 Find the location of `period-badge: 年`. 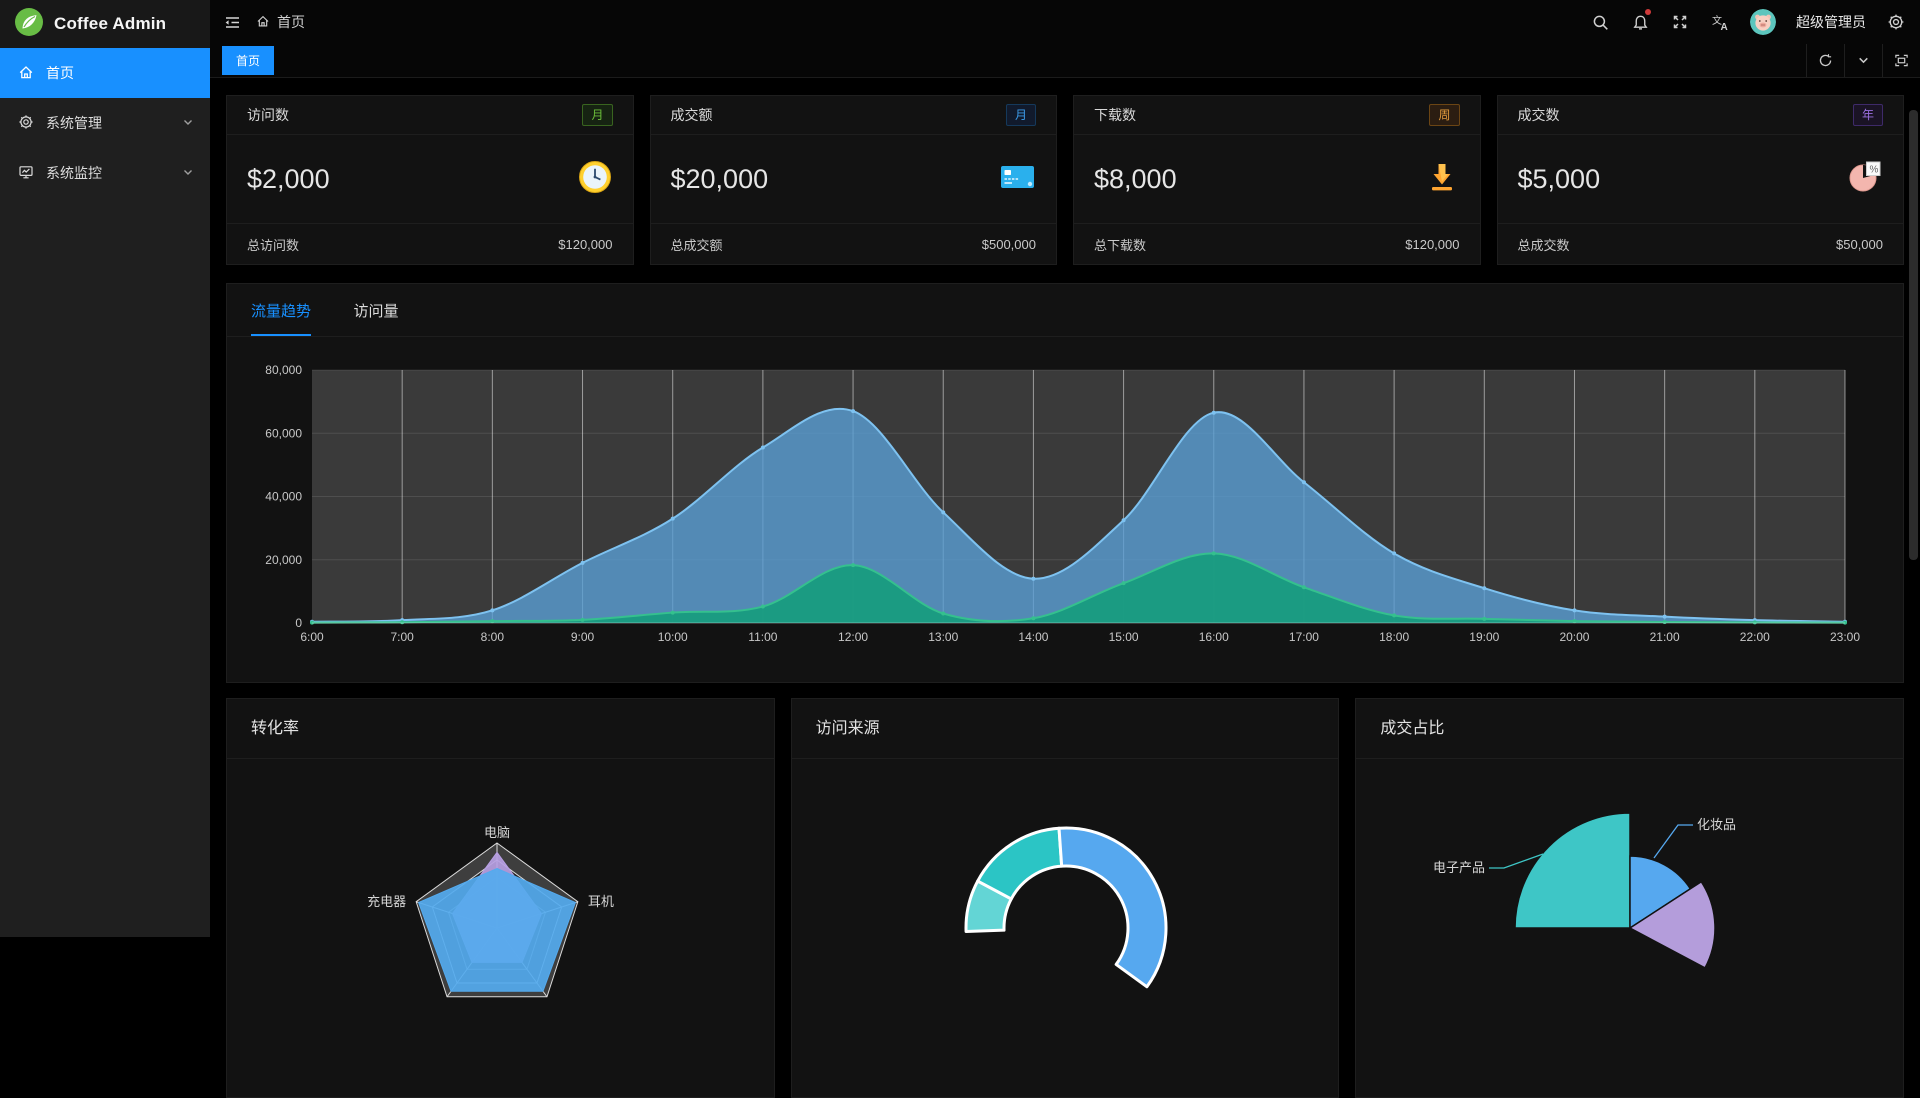

period-badge: 年 is located at coordinates (1868, 115).